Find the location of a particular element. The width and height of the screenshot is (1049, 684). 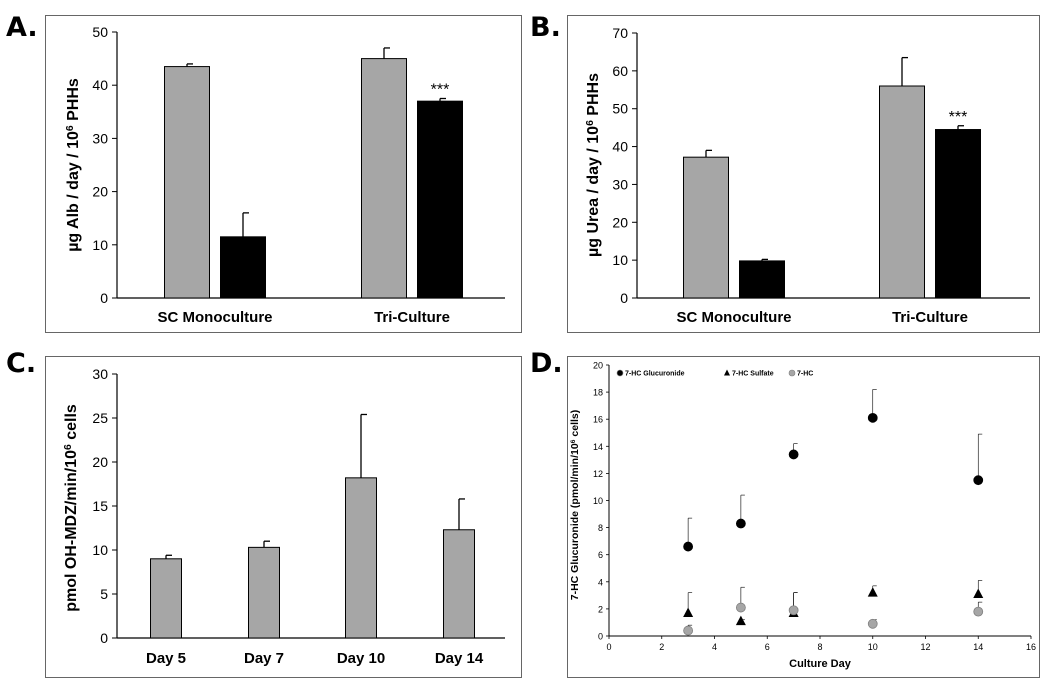

chart-c-category-label: Day 14 is located at coordinates (459, 658).